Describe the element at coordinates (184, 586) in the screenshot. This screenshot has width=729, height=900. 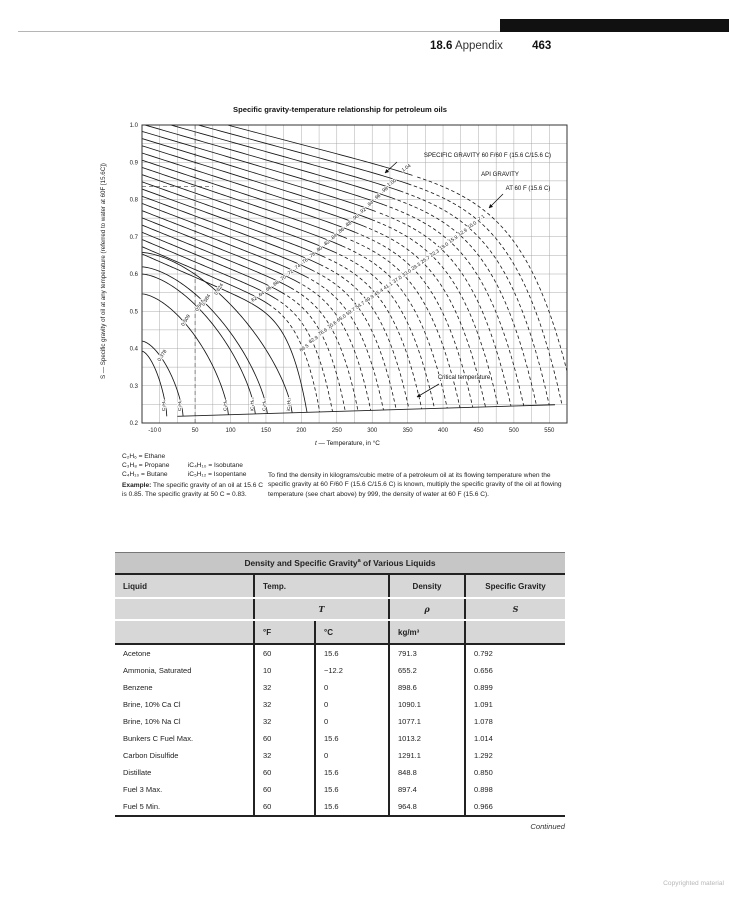
I see `col-header-liquid: Liquid` at that location.